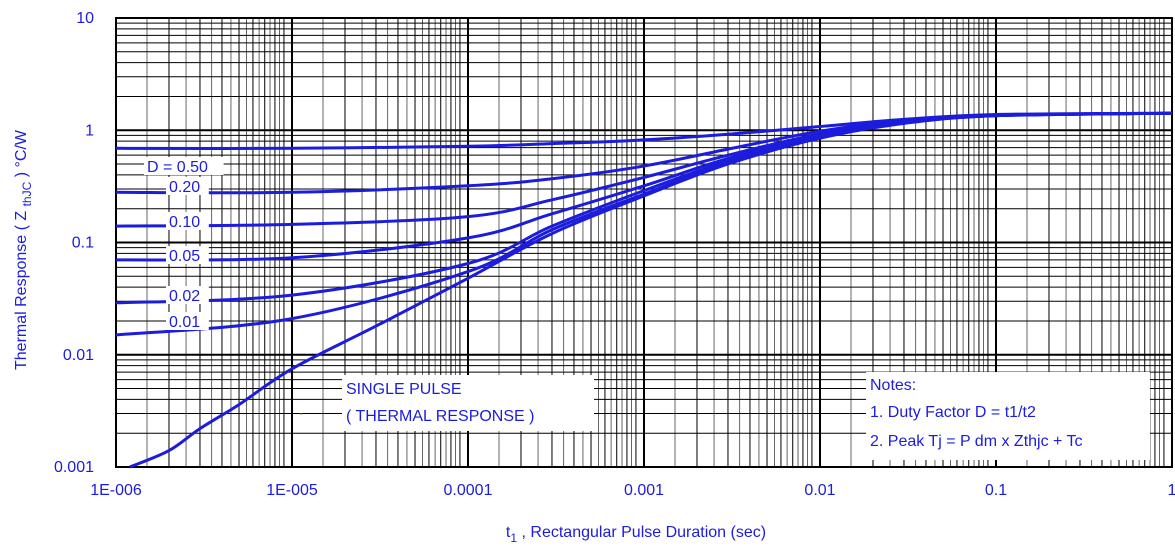 Image resolution: width=1175 pixels, height=547 pixels. Describe the element at coordinates (641, 532) in the screenshot. I see `xlabel-tail: , Rectangular Pulse Duration (sec)` at that location.